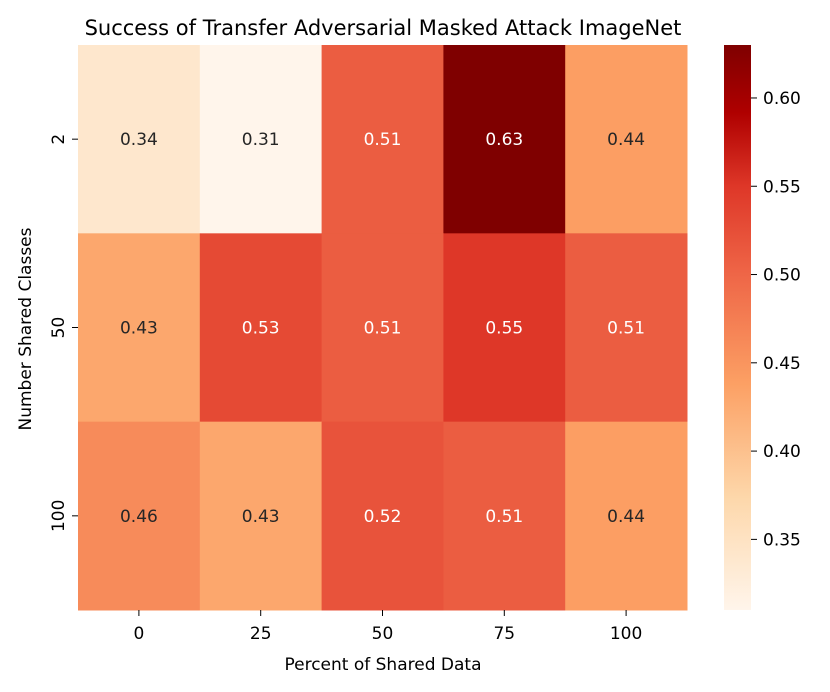 The width and height of the screenshot is (830, 692). I want to click on x-tick-label: 100, so click(626, 634).